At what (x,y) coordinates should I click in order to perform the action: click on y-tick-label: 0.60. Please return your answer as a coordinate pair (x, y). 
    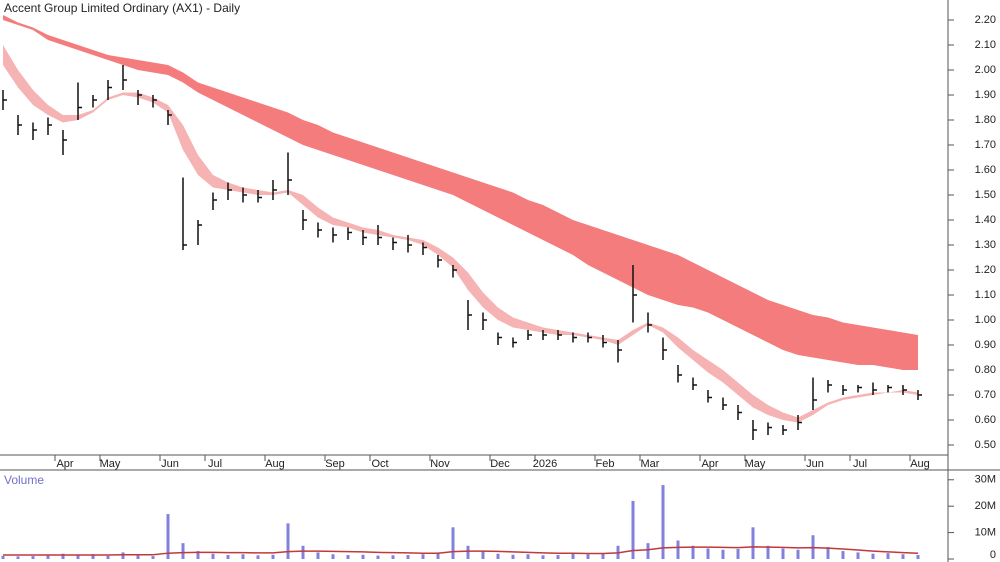
    Looking at the image, I should click on (985, 420).